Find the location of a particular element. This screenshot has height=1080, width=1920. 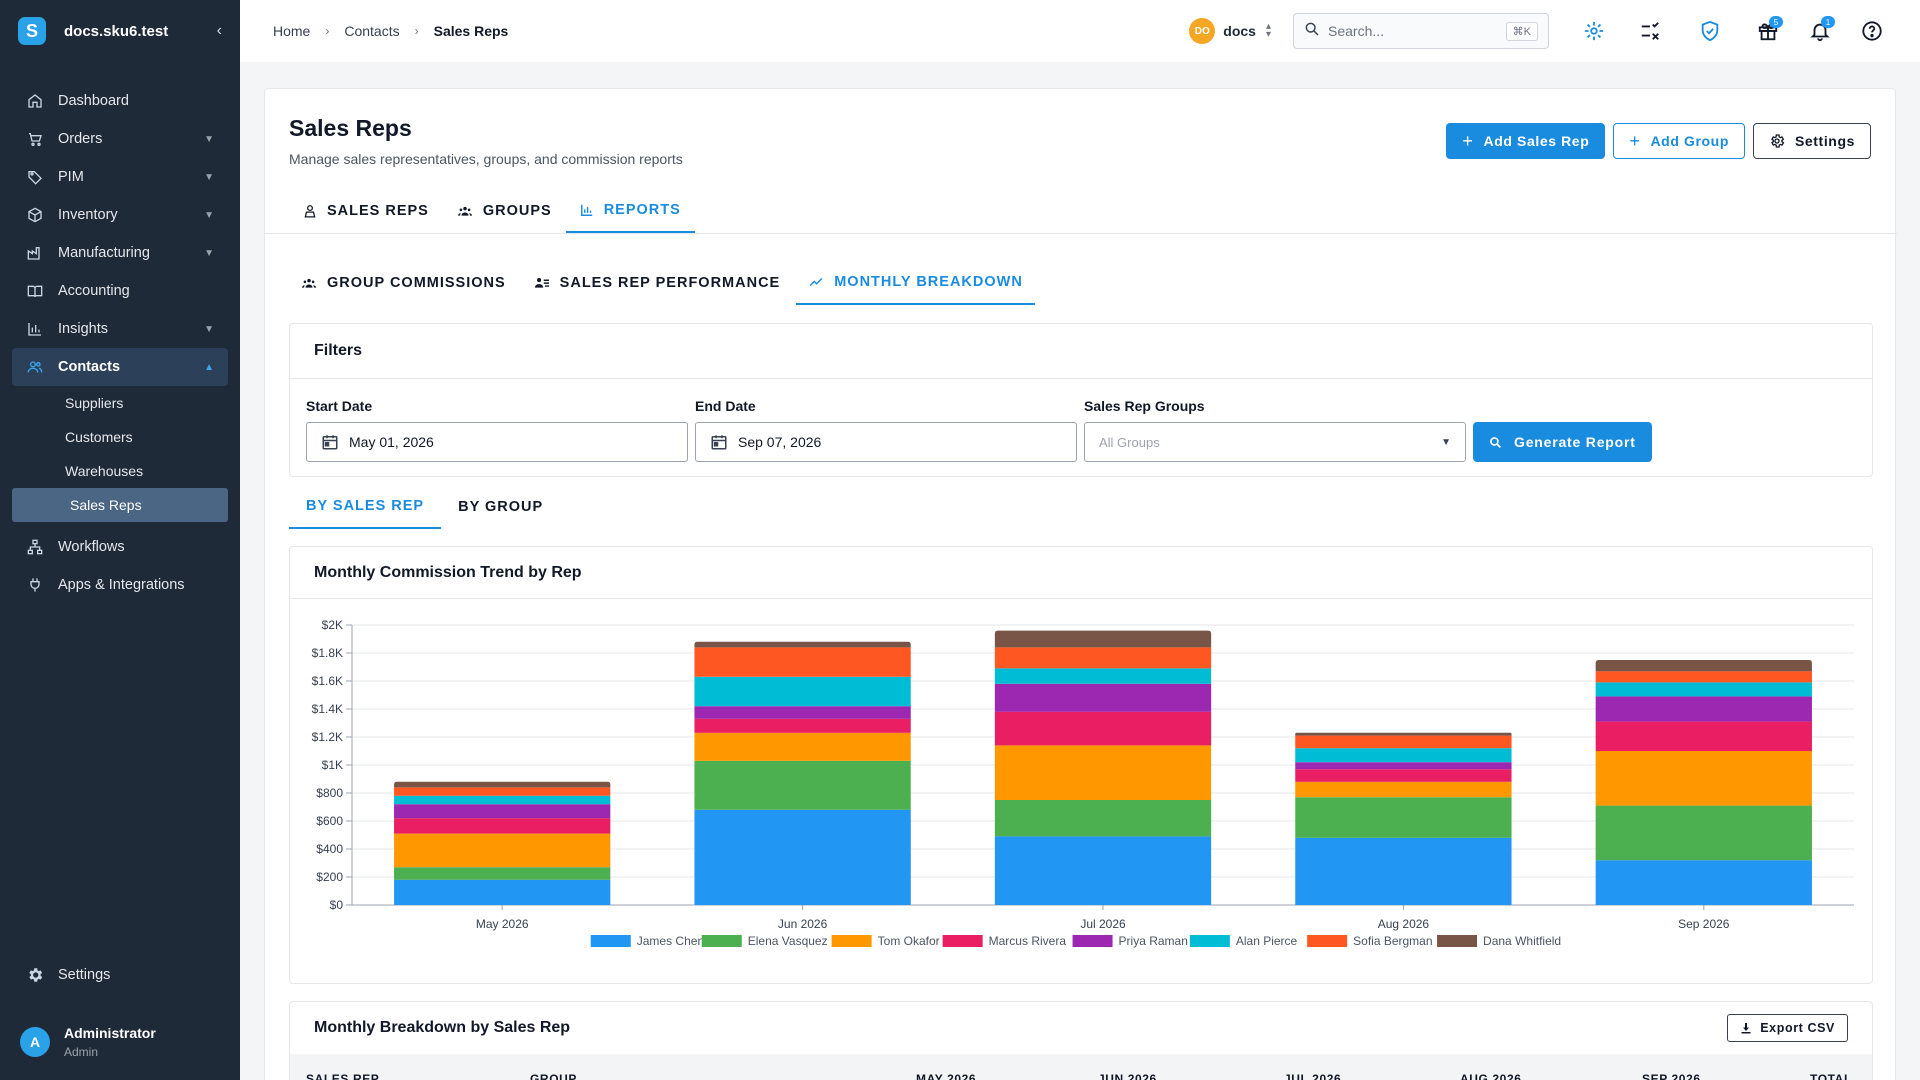

col-header-sep: SEP 2026 is located at coordinates (1671, 1076).